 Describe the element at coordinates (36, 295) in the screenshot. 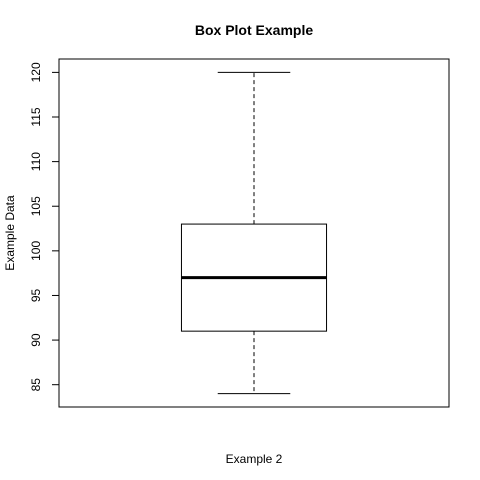

I see `y-tick-label: 95` at that location.